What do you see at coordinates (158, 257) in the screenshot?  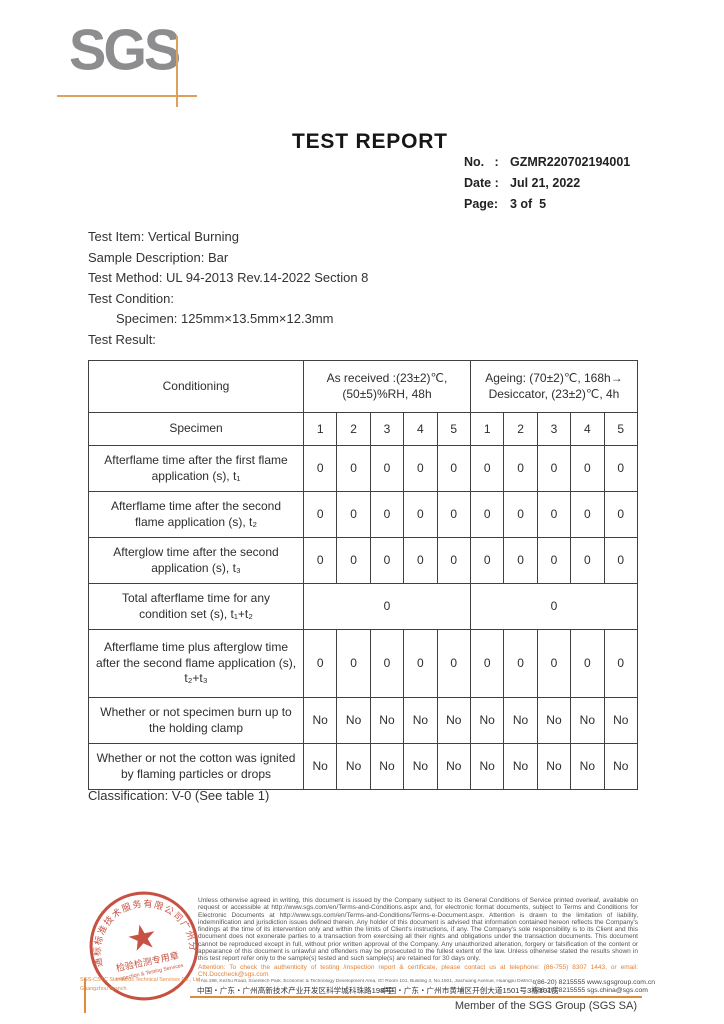 I see `sample-description-line: Sample Description: Bar` at bounding box center [158, 257].